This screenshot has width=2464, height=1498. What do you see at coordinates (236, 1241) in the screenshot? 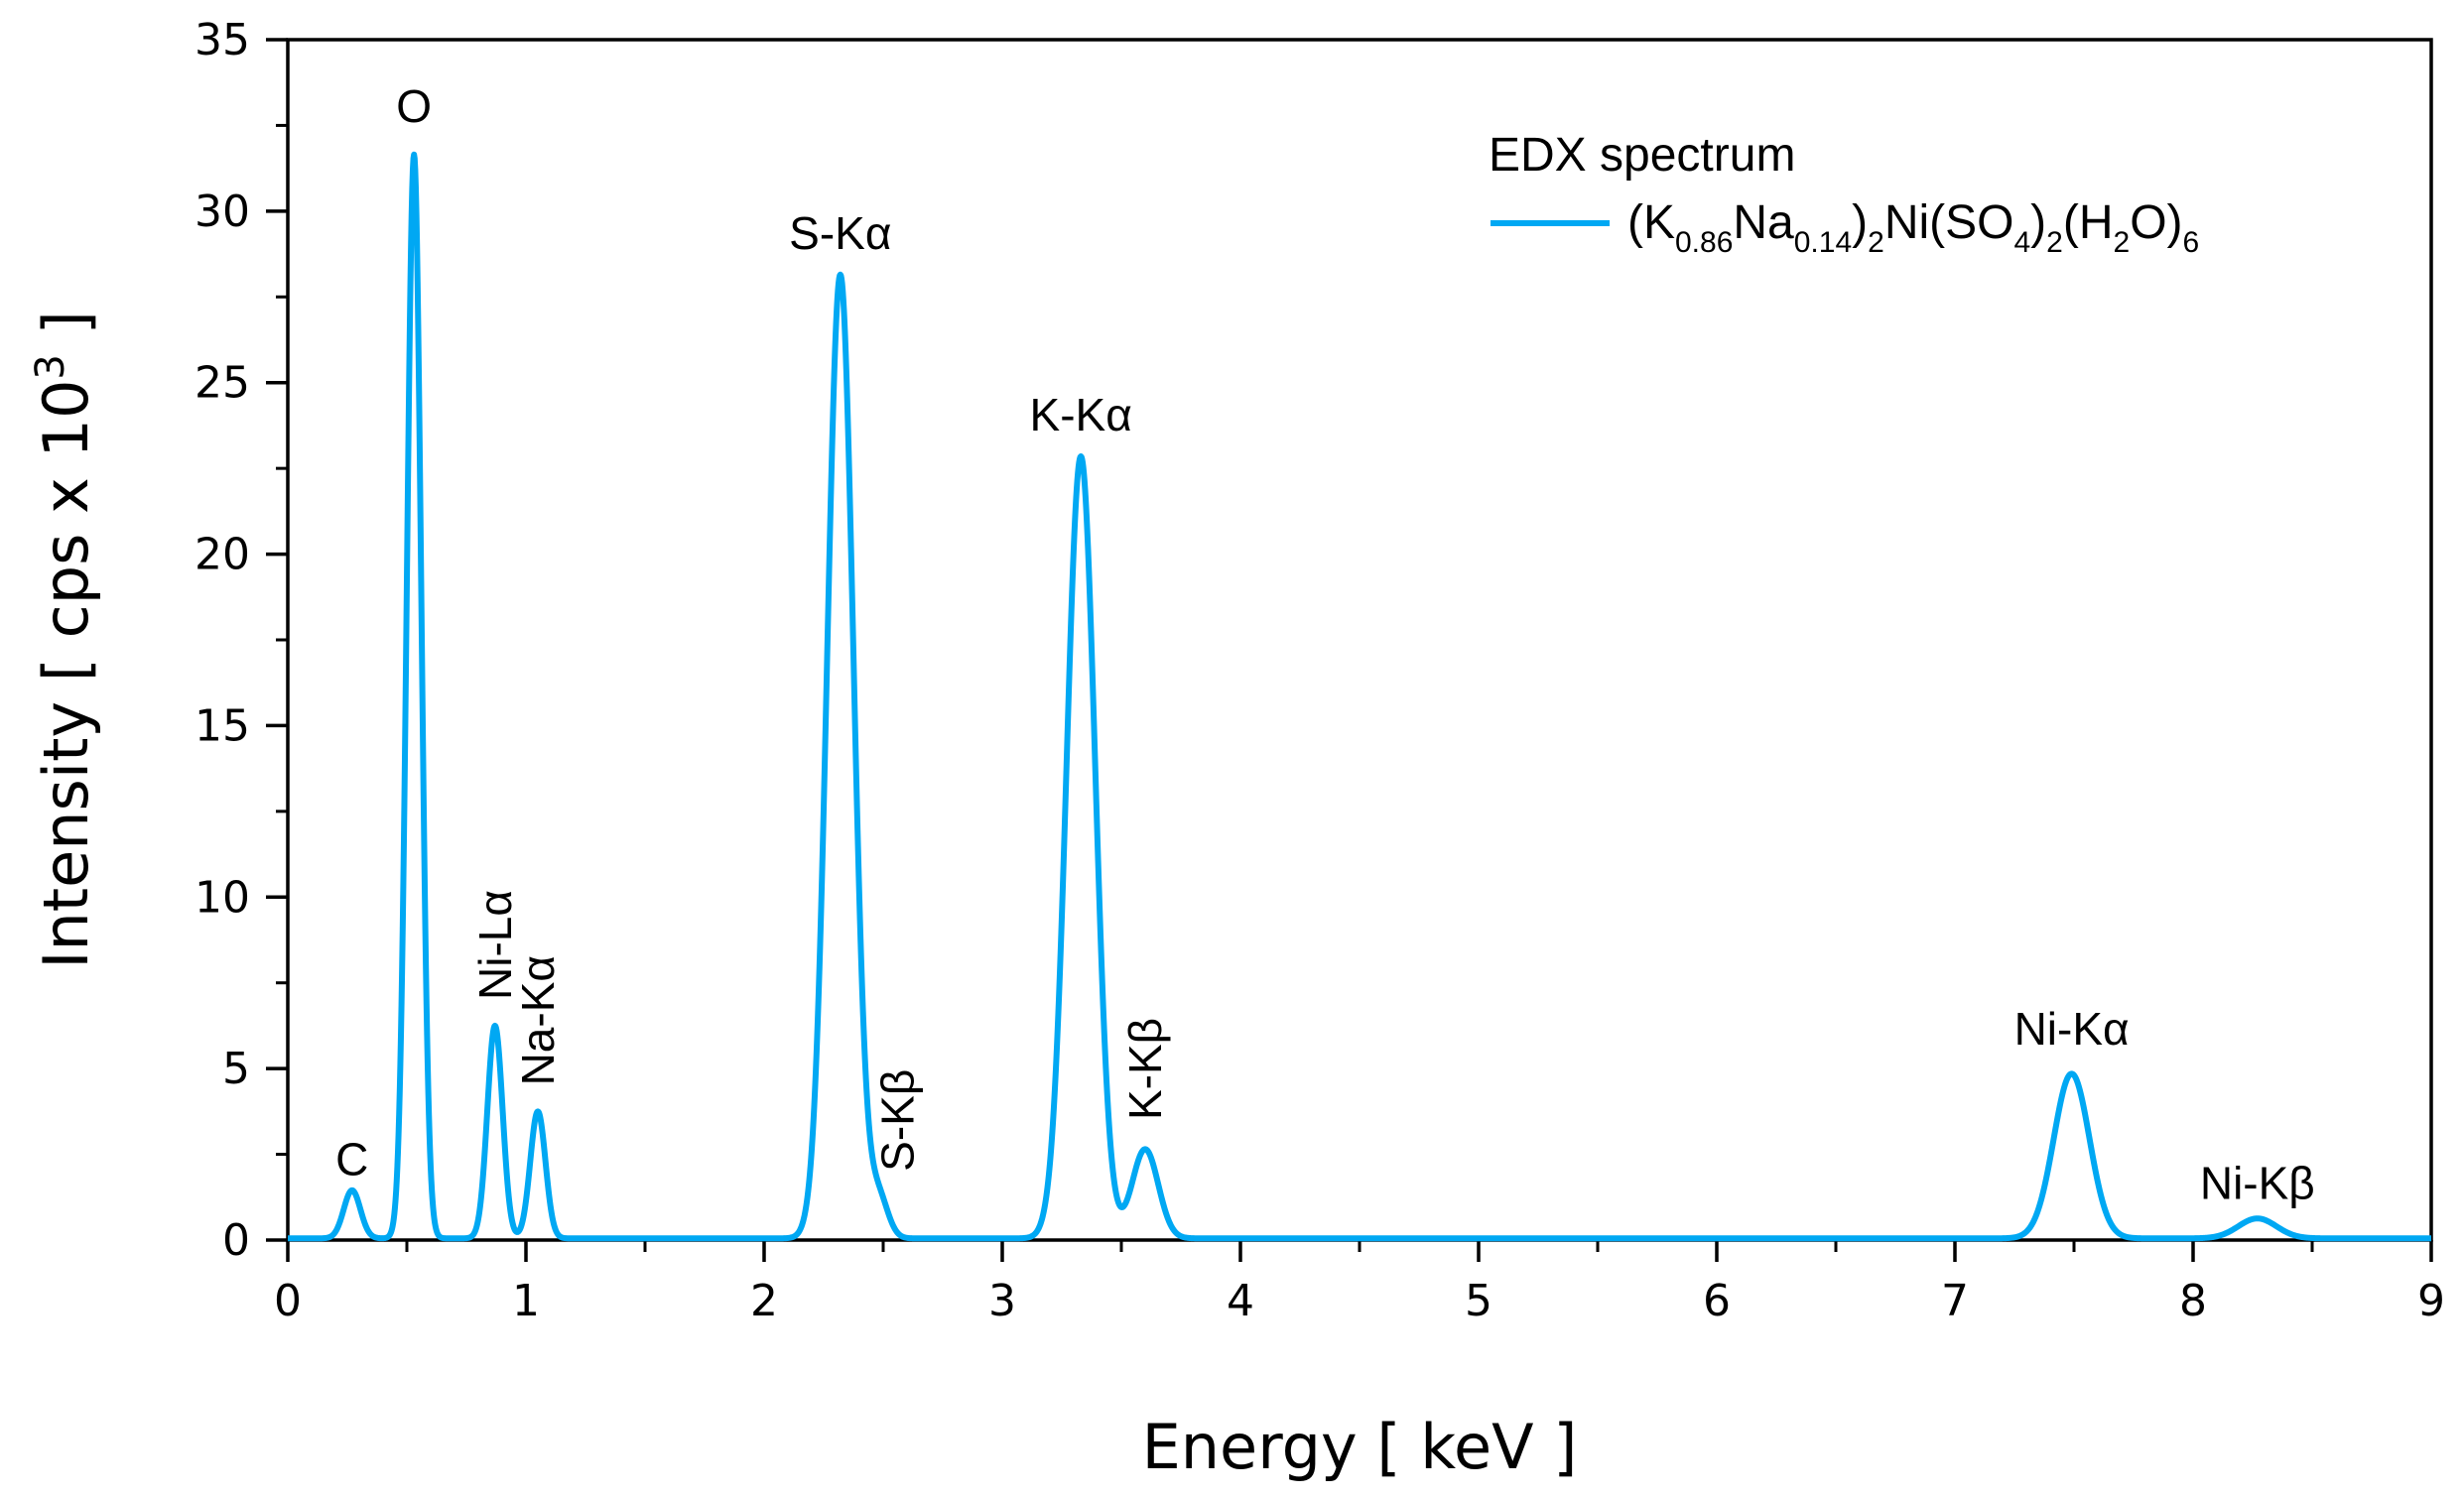
I see `y-tick-label: 0` at bounding box center [236, 1241].